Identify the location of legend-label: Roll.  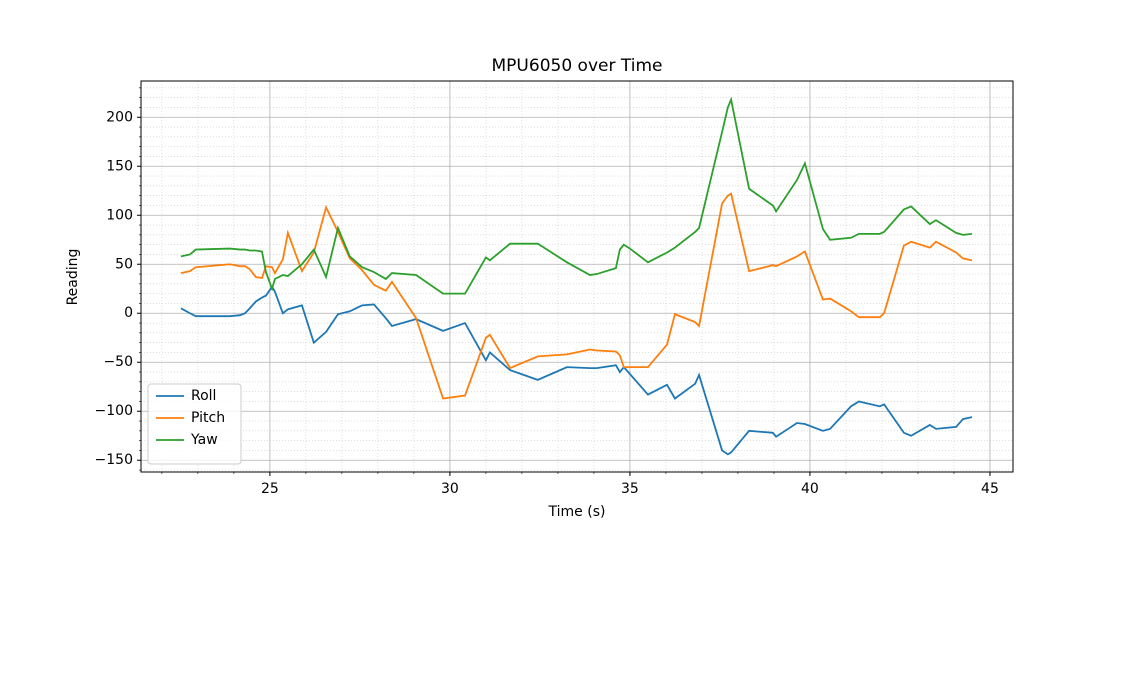
(203, 396).